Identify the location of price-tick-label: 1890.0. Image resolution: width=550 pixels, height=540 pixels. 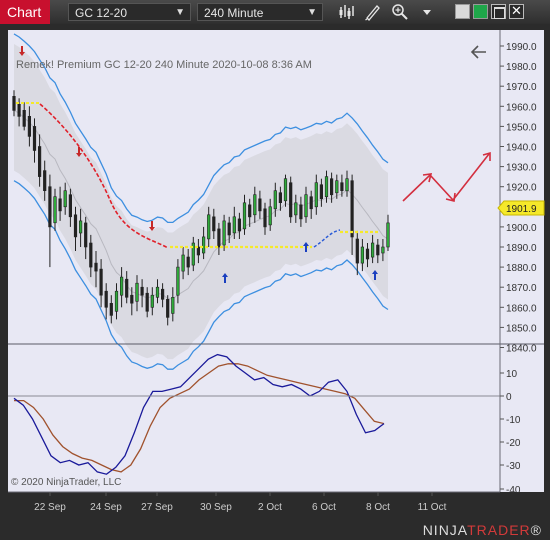
(521, 248).